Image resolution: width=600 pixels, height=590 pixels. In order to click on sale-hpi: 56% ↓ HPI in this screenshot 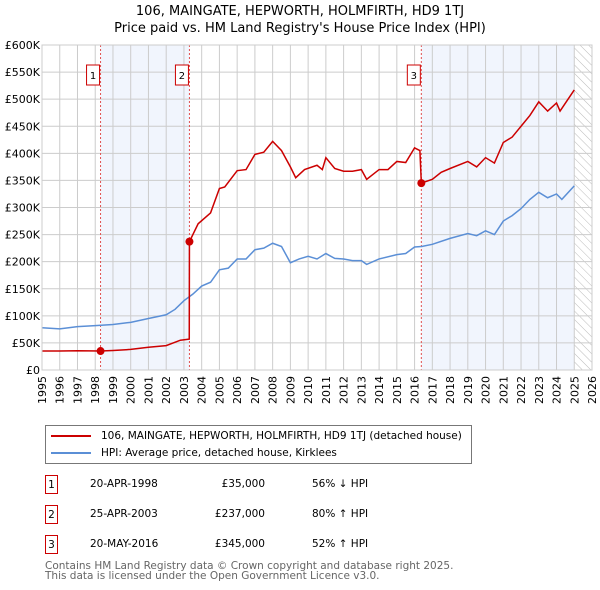, I will do `click(340, 484)`.